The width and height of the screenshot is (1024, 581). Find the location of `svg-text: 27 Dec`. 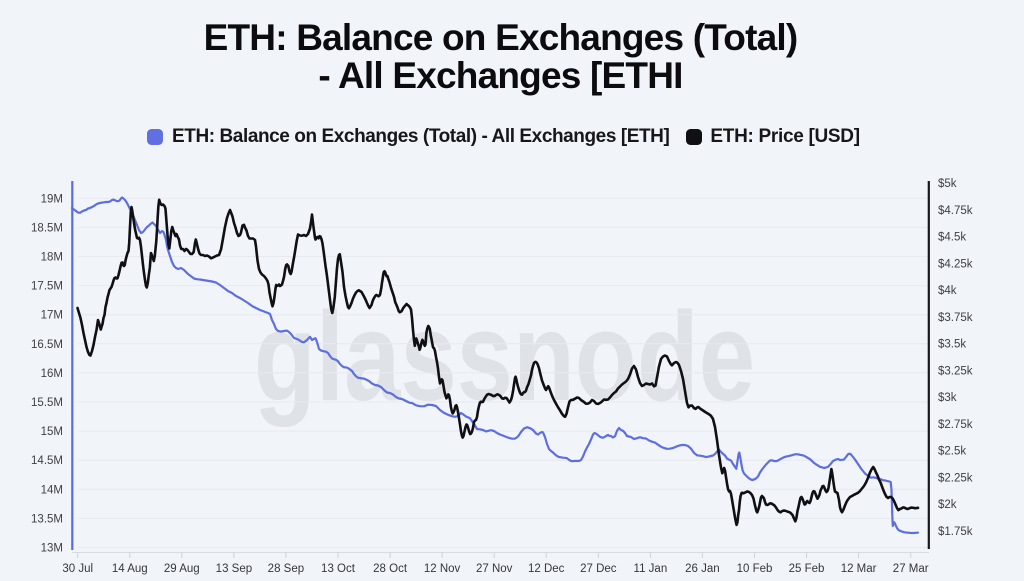

svg-text: 27 Dec is located at coordinates (598, 569).